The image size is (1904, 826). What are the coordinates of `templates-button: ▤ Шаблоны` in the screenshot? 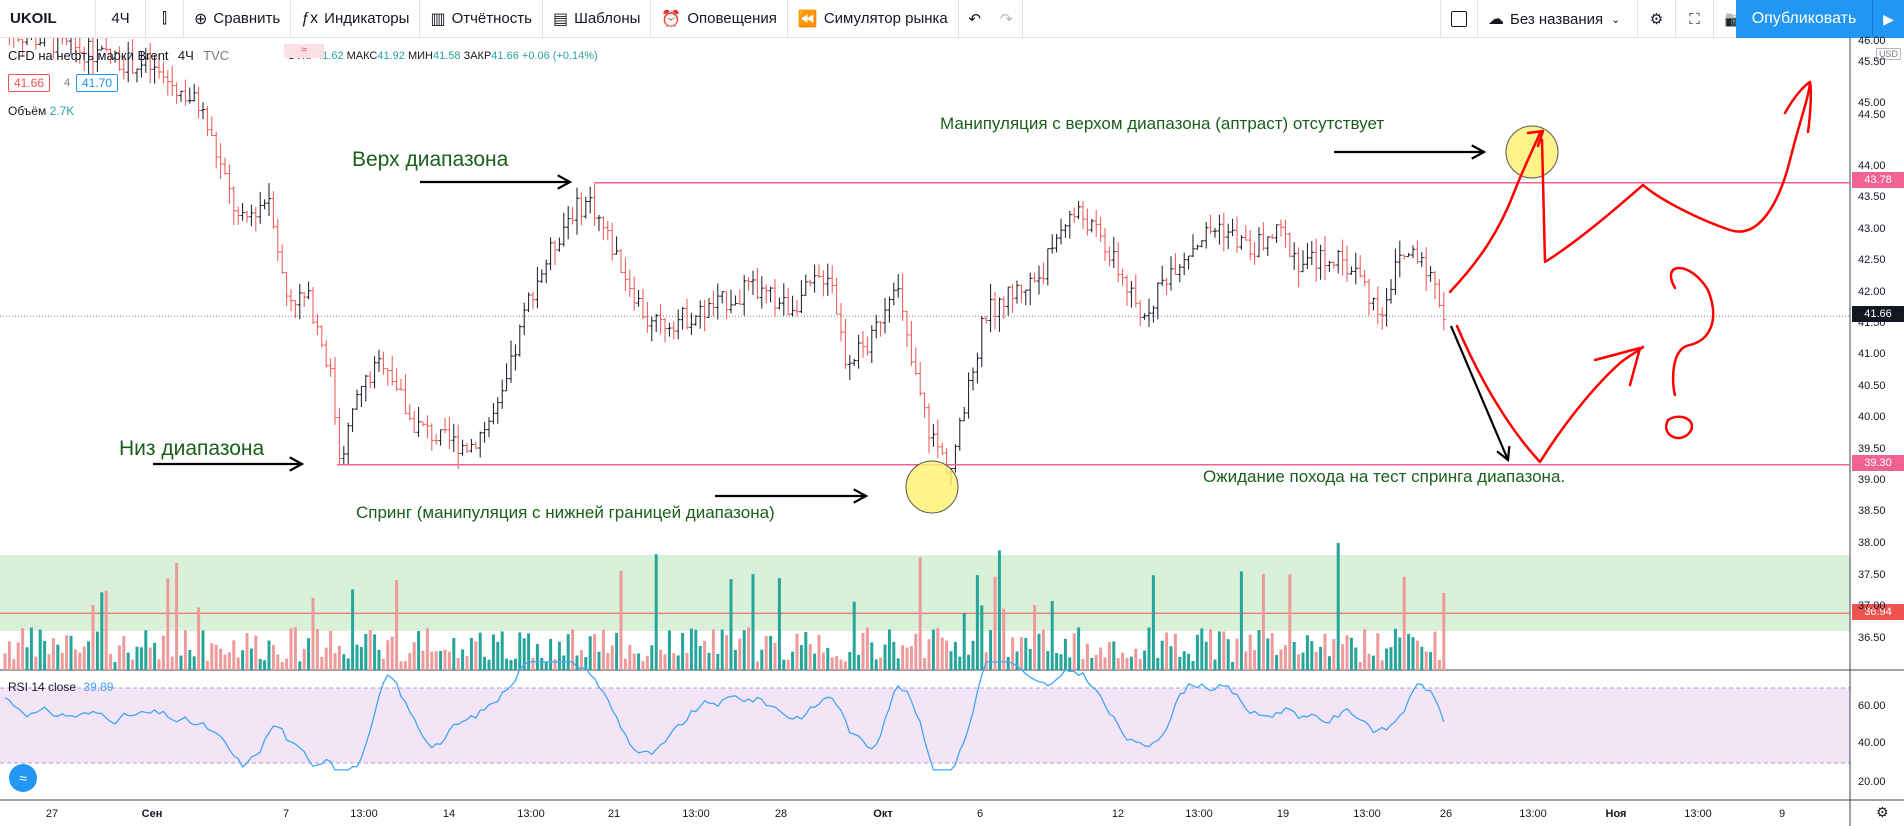 It's located at (597, 19).